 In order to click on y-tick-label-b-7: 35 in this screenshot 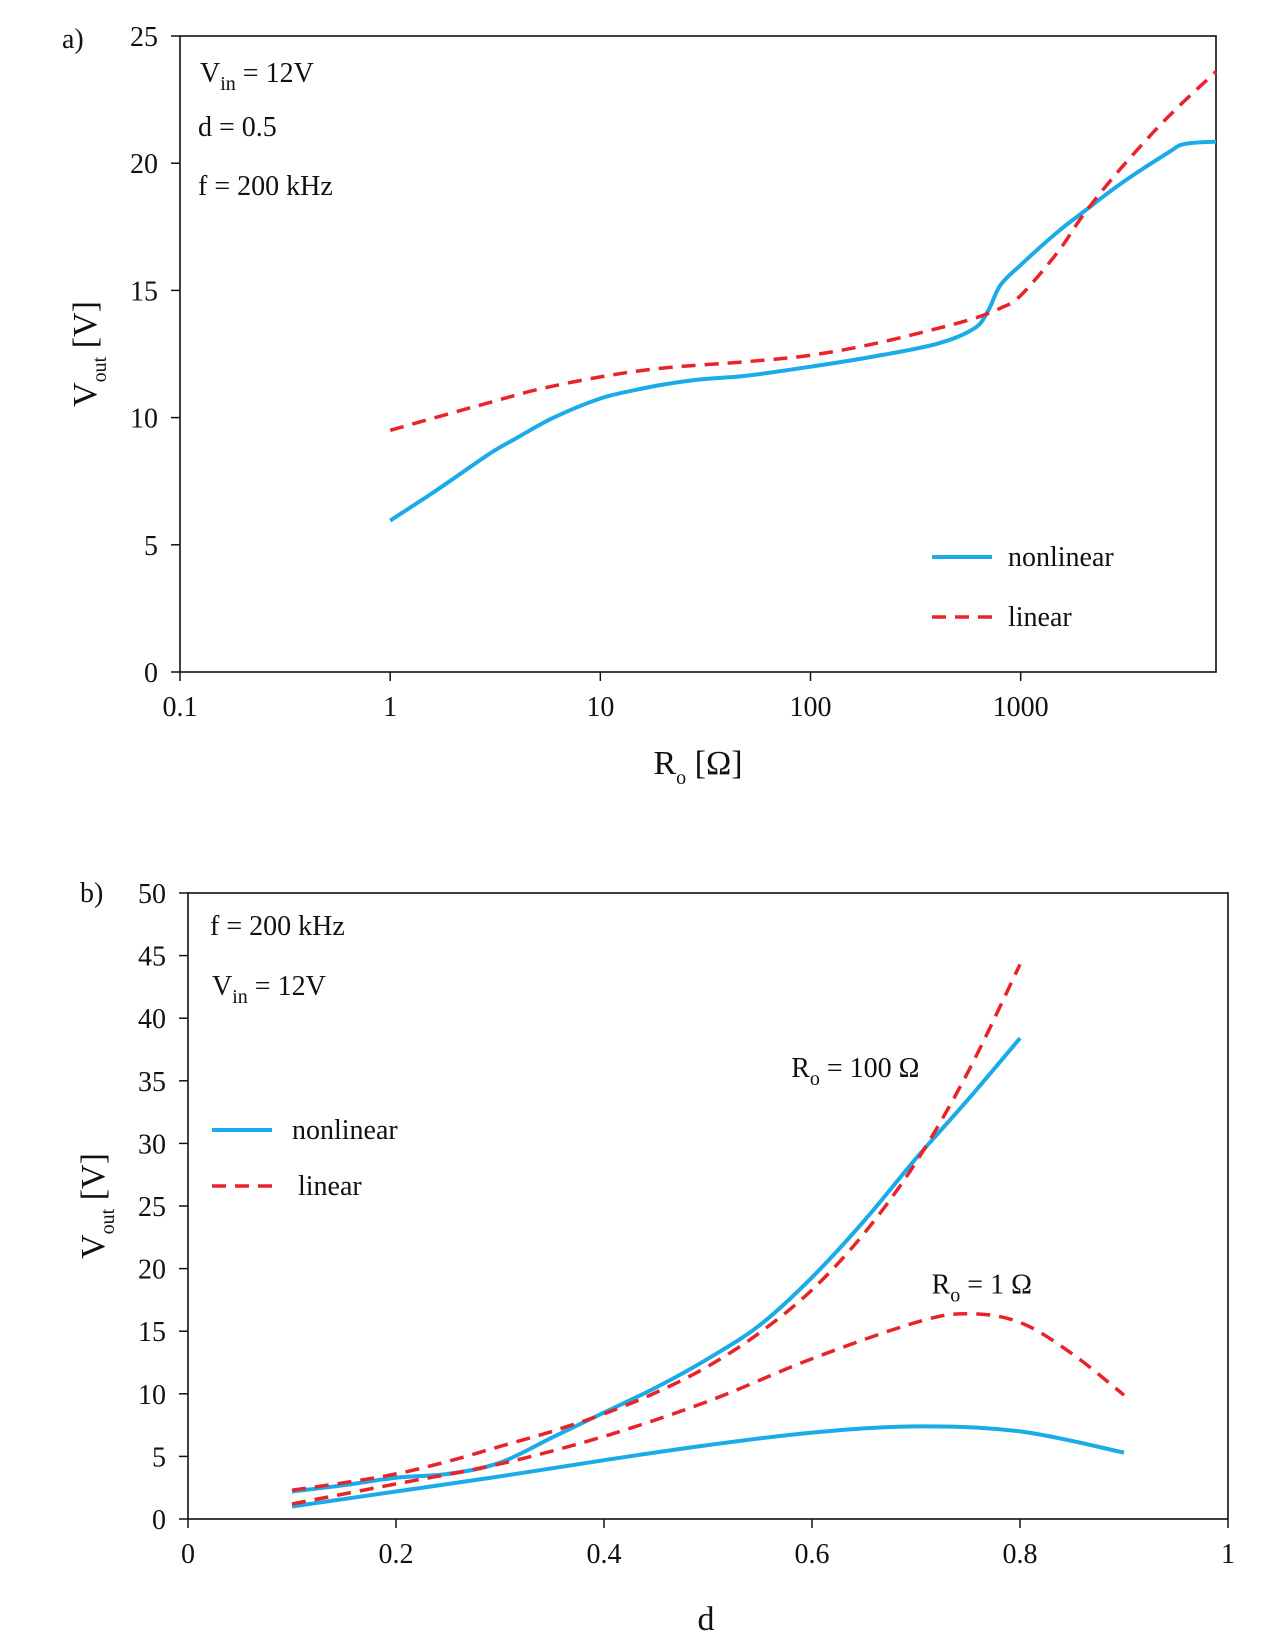, I will do `click(152, 1082)`.